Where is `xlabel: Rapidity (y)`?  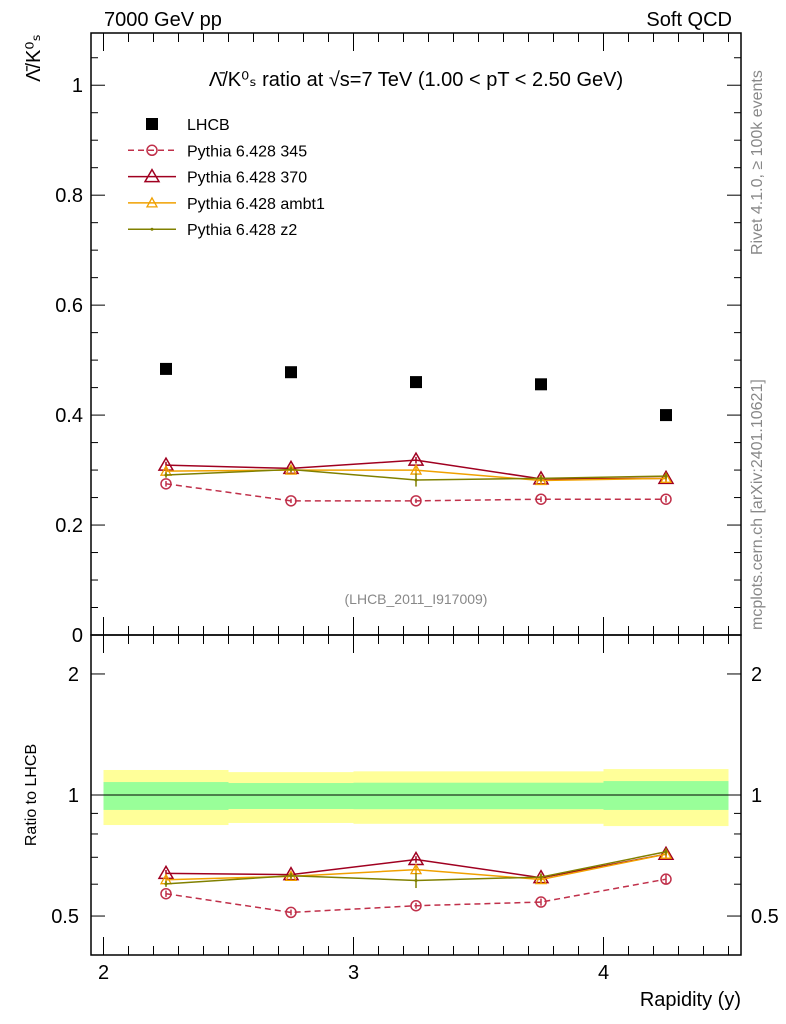 xlabel: Rapidity (y) is located at coordinates (690, 1000).